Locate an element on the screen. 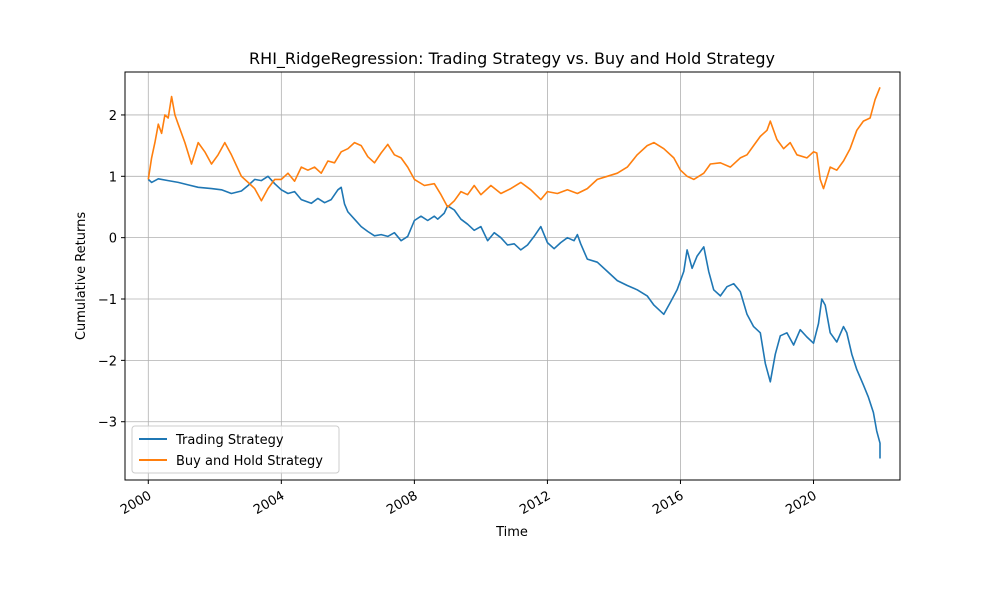  y-axis-ticks: 2 1 0 −1 −2 −3 is located at coordinates (111, 270).